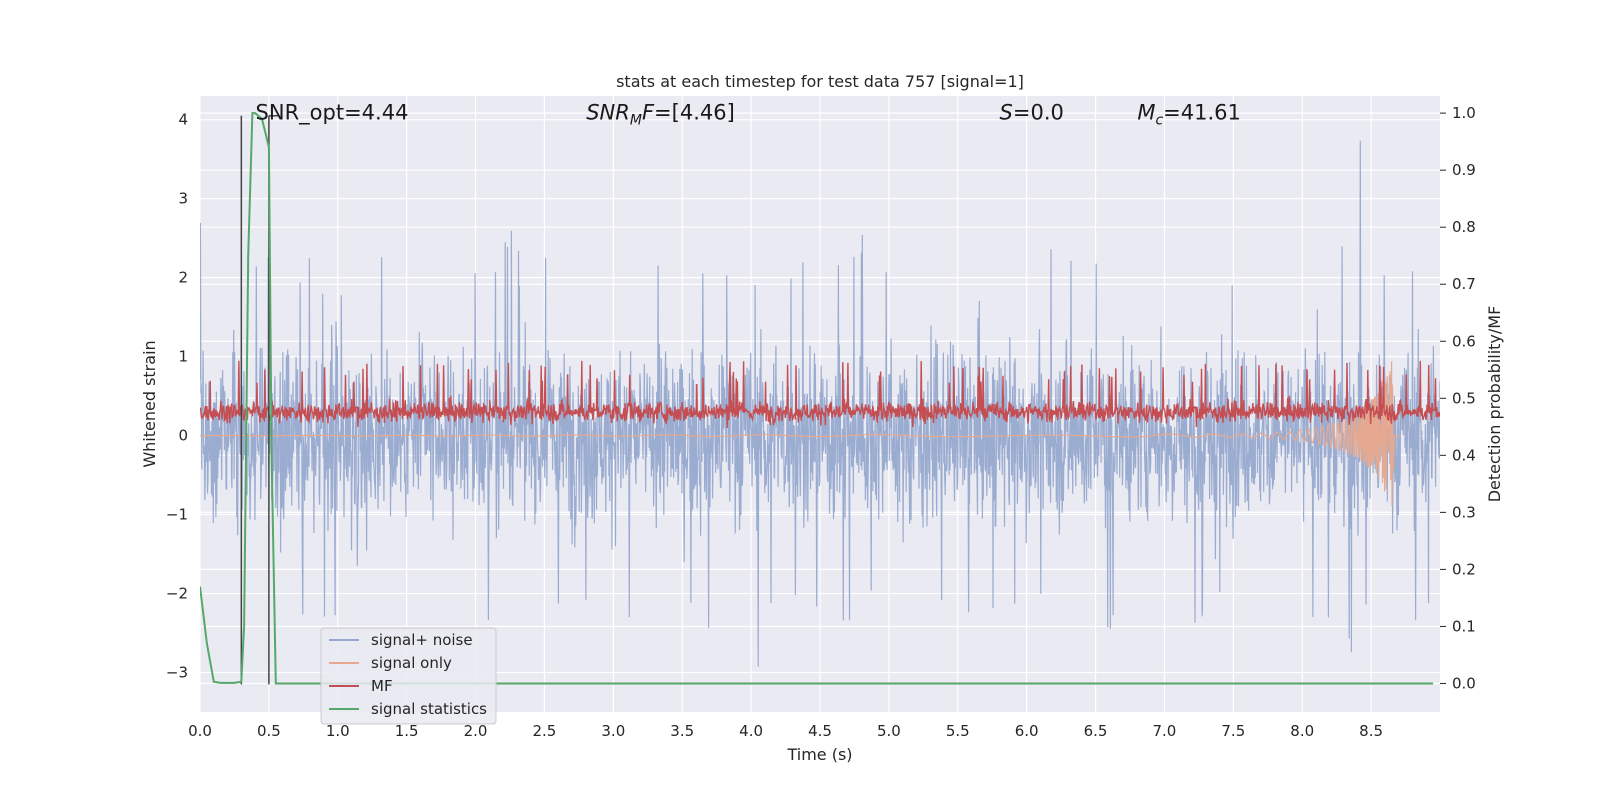  I want to click on legend-label: signal+ noise, so click(422, 640).